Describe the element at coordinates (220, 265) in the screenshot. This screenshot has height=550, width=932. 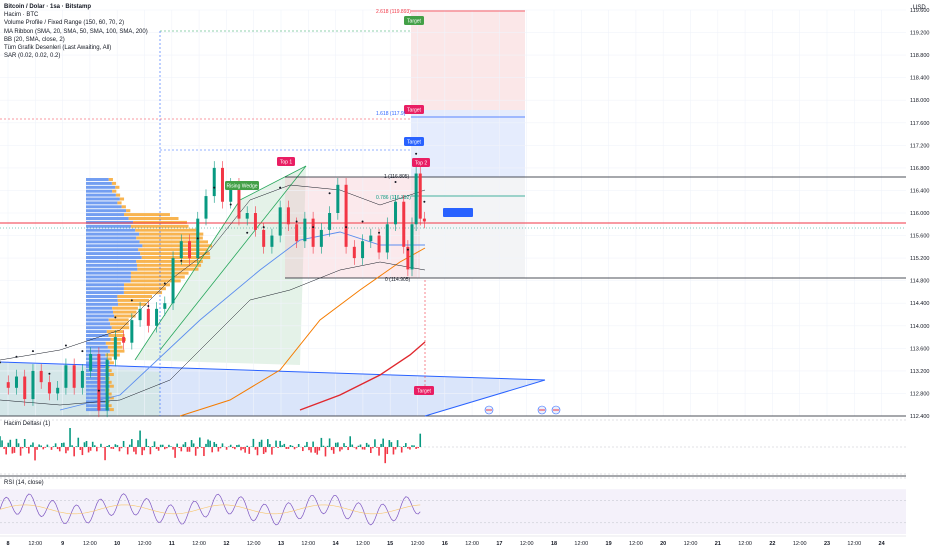
I see `rising-wedge-zone` at that location.